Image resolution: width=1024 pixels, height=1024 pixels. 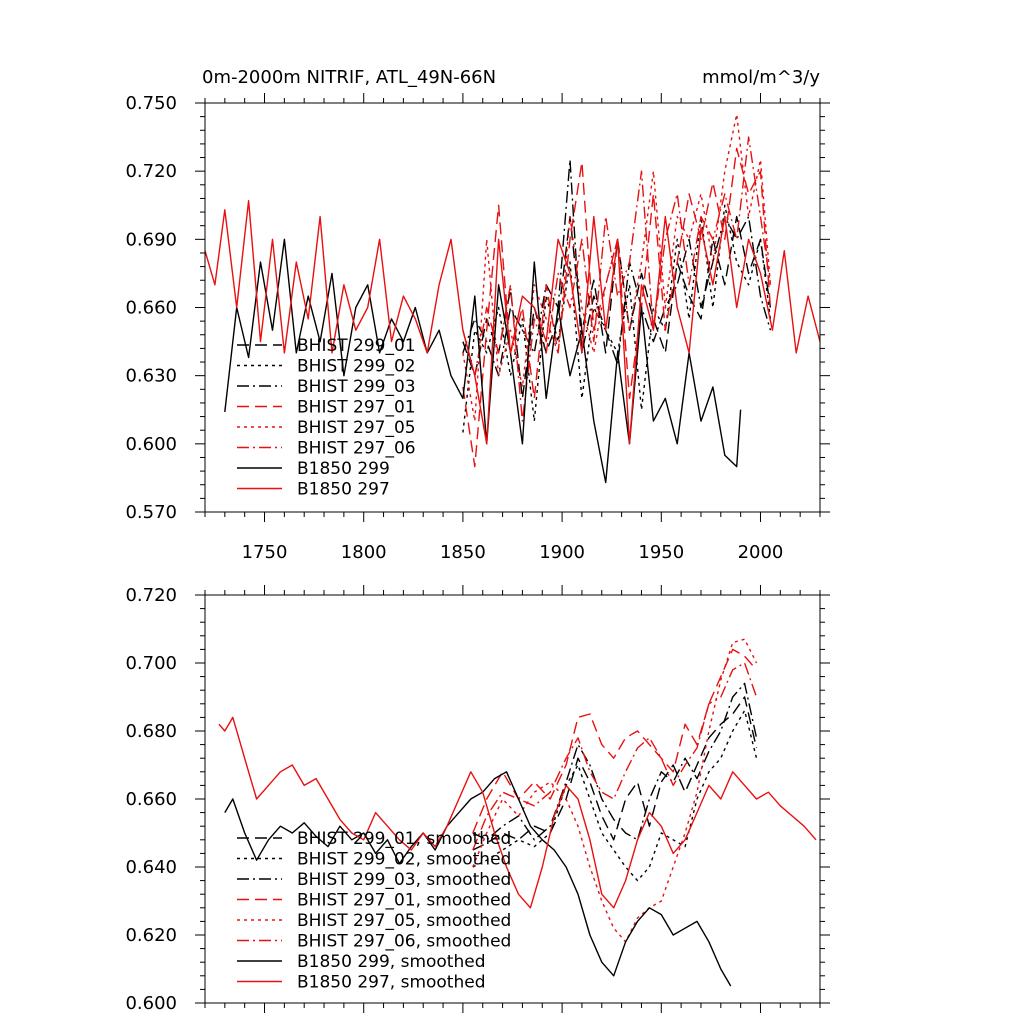 I want to click on series-line-bhist-297-01-smoothed, so click(x=615, y=741).